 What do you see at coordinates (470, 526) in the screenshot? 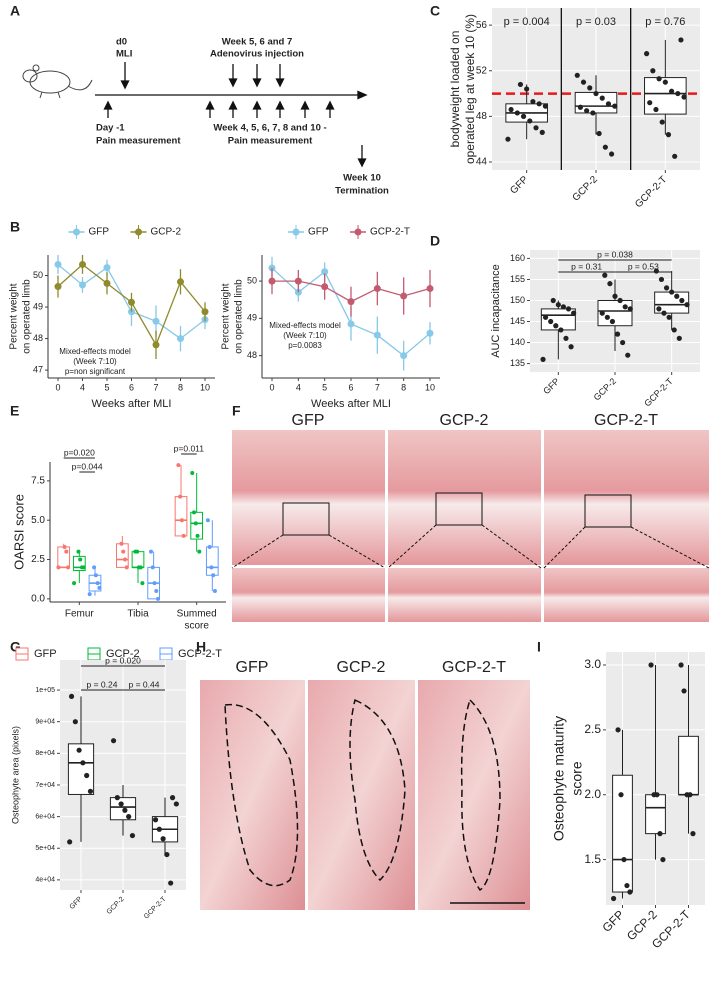
I see `histology-images` at bounding box center [470, 526].